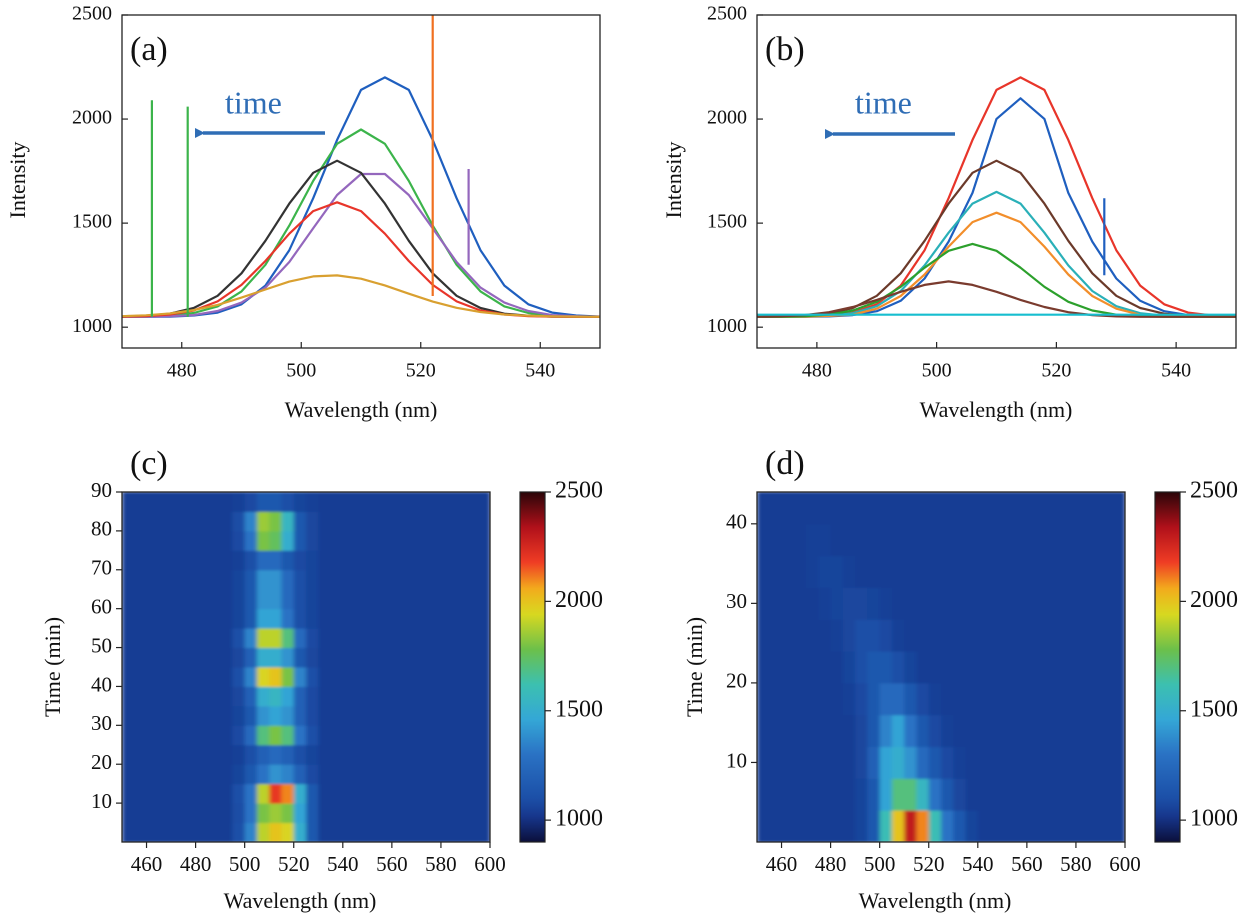 This screenshot has height=919, width=1256. What do you see at coordinates (101, 723) in the screenshot?
I see `y-tick-label: 30` at bounding box center [101, 723].